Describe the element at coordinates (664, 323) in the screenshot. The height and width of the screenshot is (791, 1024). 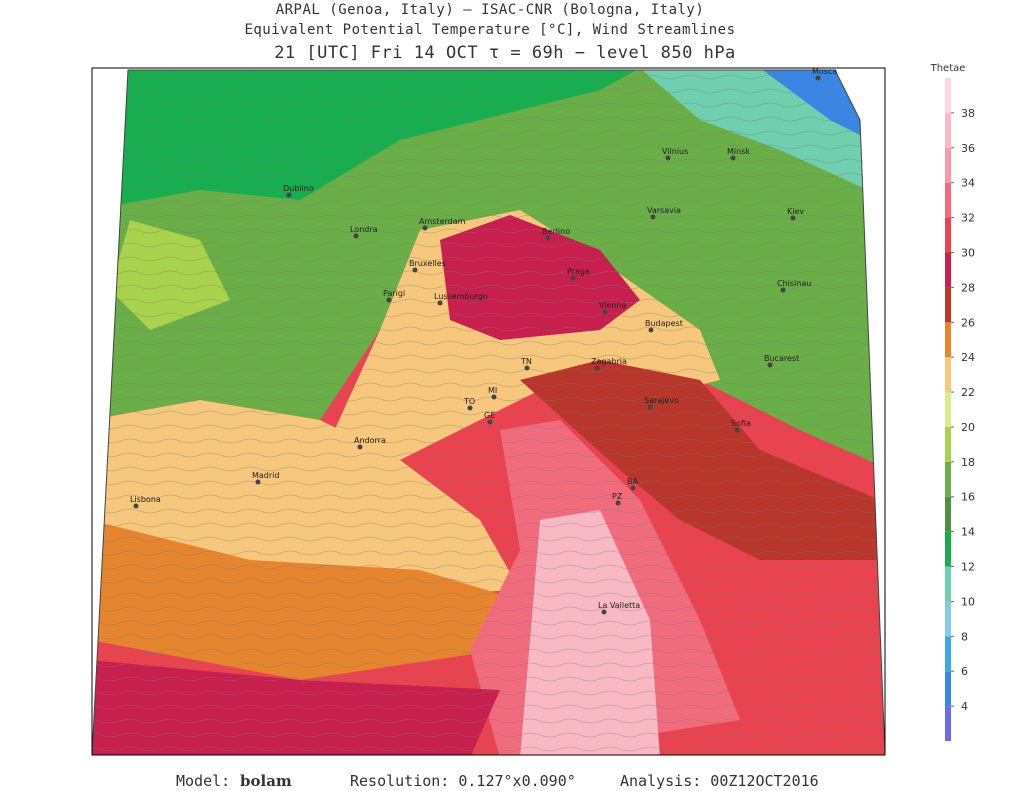
I see `city-label: Budapest` at that location.